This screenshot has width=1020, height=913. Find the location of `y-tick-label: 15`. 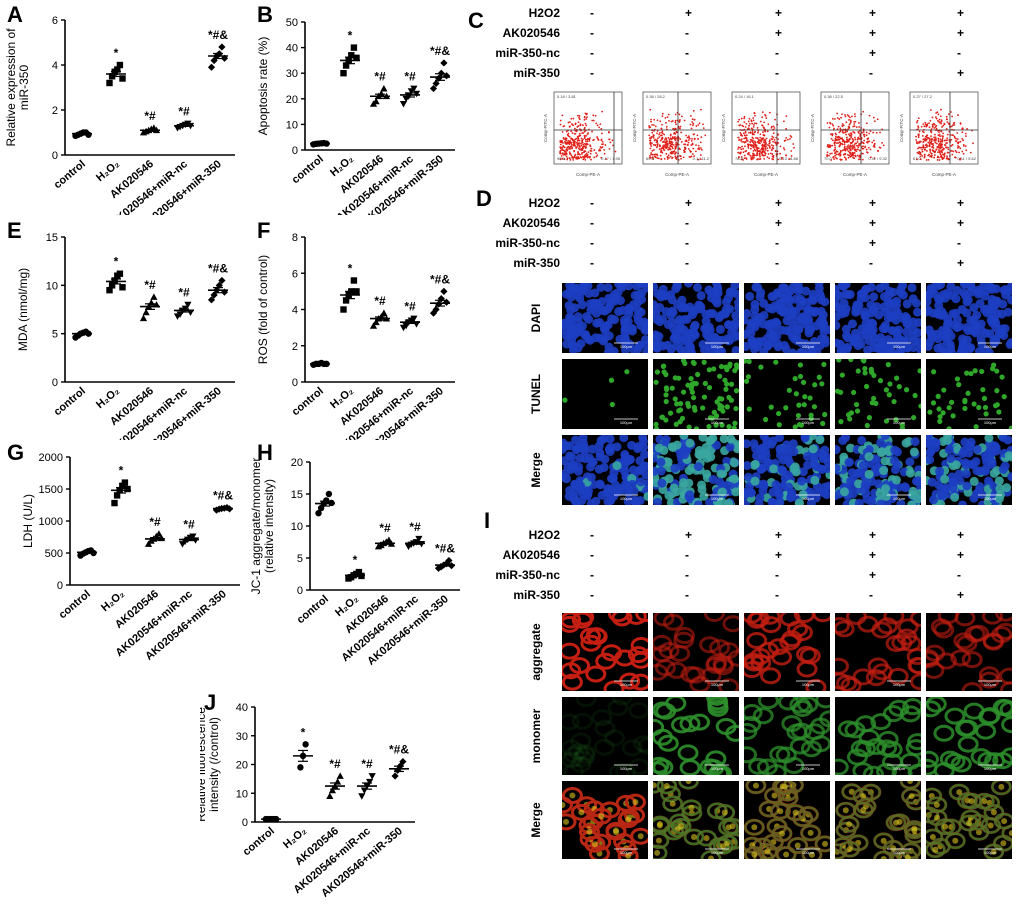

y-tick-label: 15 is located at coordinates (52, 238).